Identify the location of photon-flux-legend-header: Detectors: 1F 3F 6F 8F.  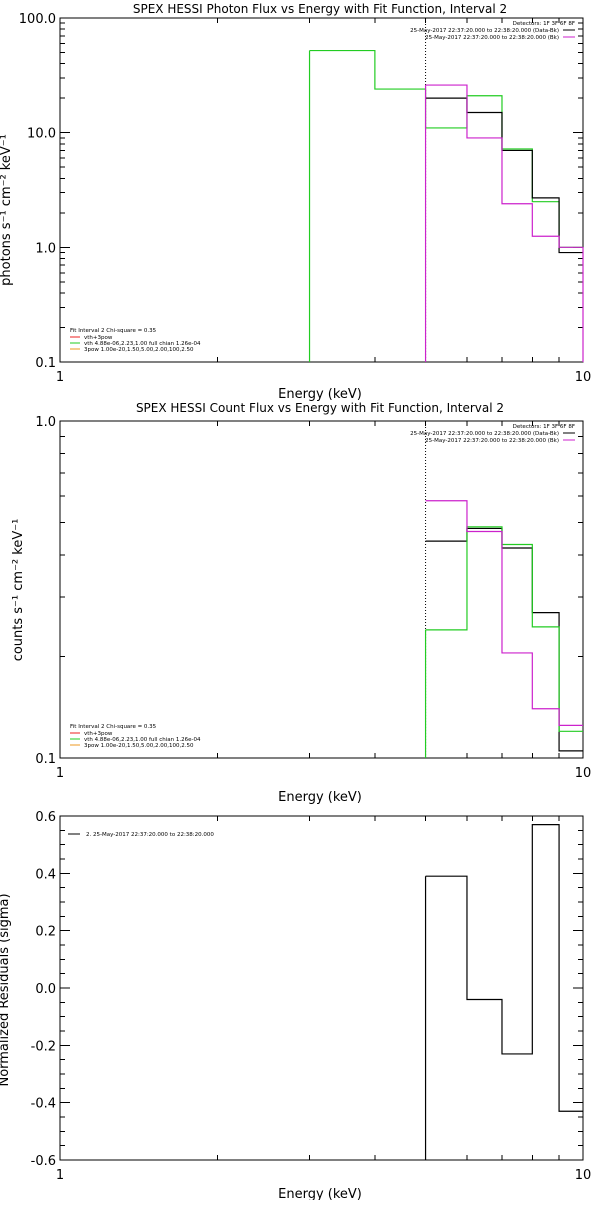
(544, 24).